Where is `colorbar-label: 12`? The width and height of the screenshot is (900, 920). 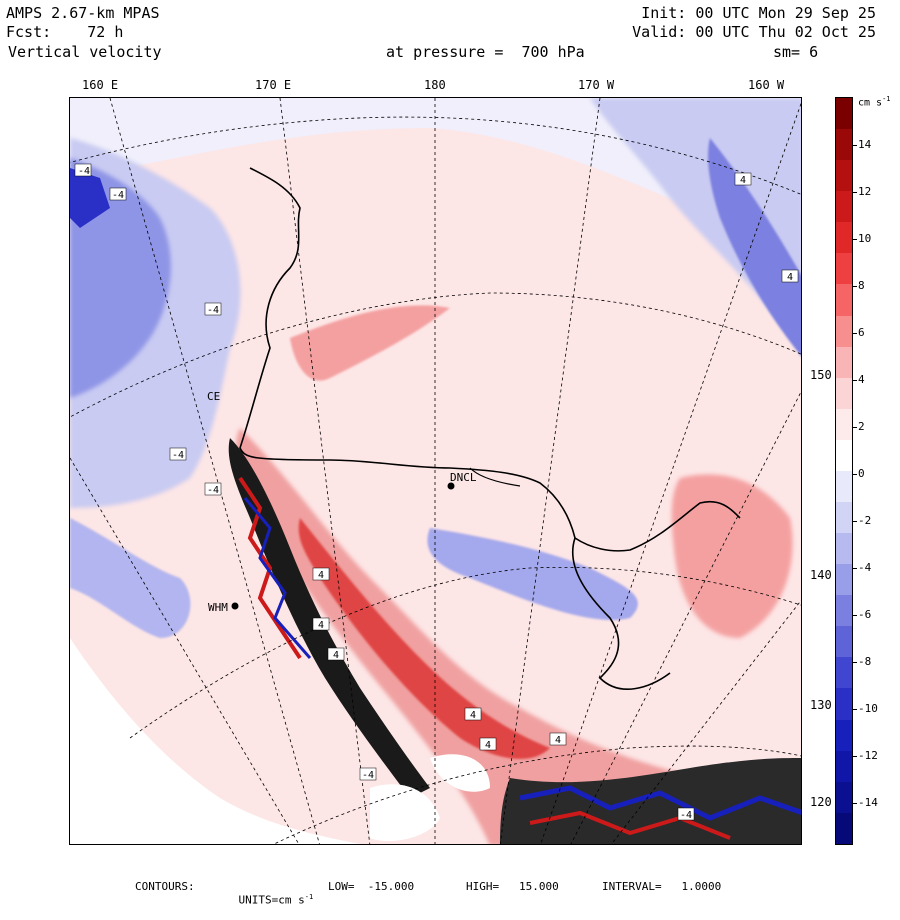
colorbar-label: 12 is located at coordinates (865, 191).